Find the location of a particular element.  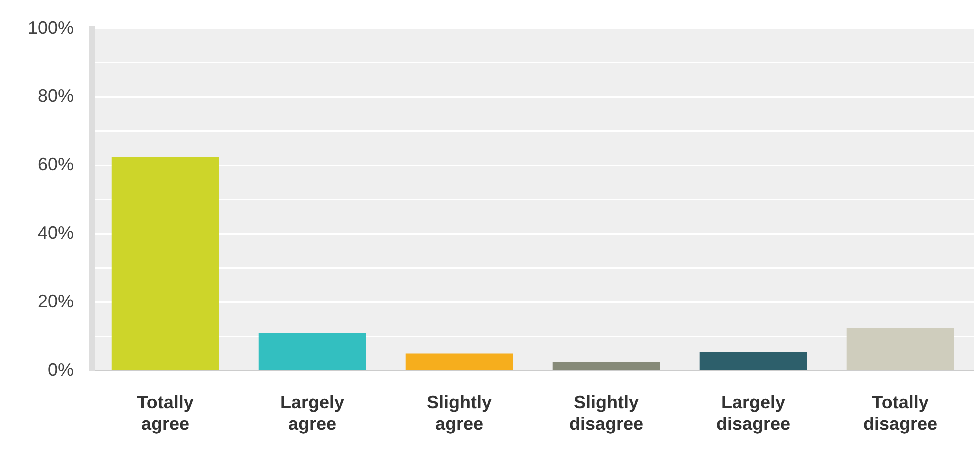

x-tick-label: Totally agree is located at coordinates (165, 413).